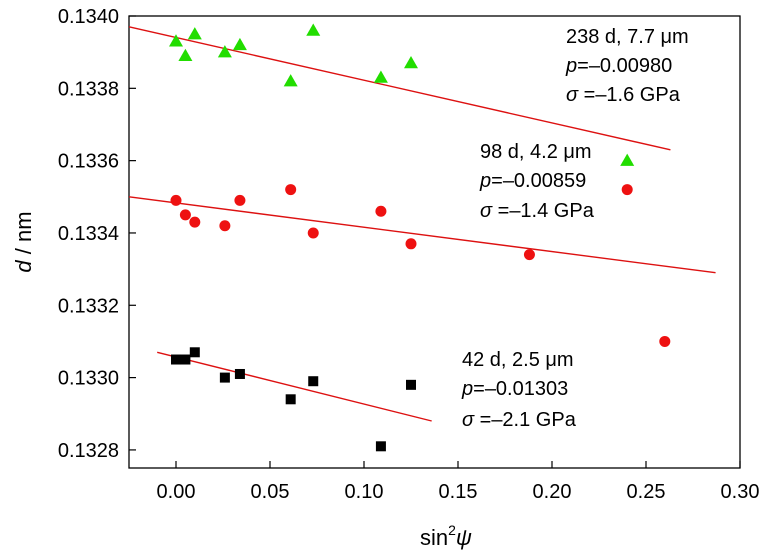  I want to click on annotation-green-line1: 238 d, 7.7 μm, so click(627, 37).